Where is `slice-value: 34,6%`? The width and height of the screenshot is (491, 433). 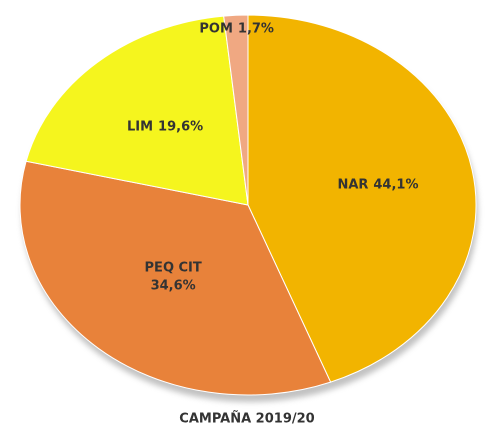
slice-value: 34,6% is located at coordinates (173, 285).